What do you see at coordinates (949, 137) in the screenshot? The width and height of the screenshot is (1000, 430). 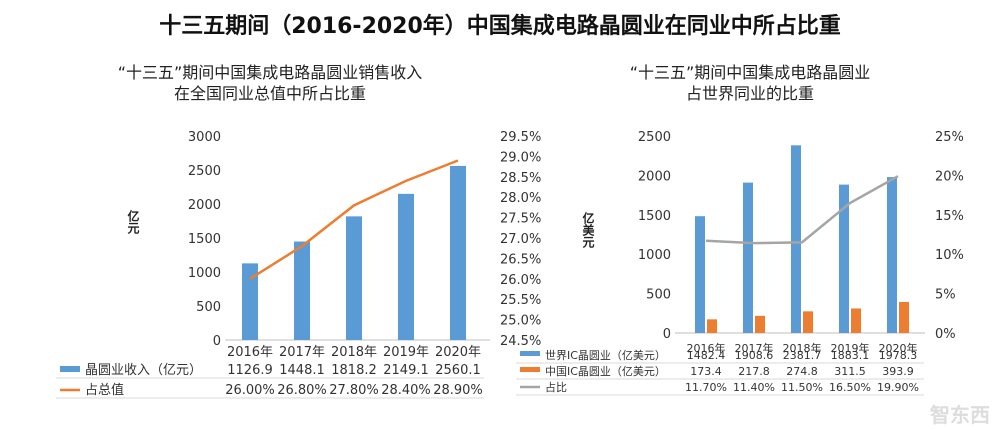 I see `c1-y2-tick: 25%` at bounding box center [949, 137].